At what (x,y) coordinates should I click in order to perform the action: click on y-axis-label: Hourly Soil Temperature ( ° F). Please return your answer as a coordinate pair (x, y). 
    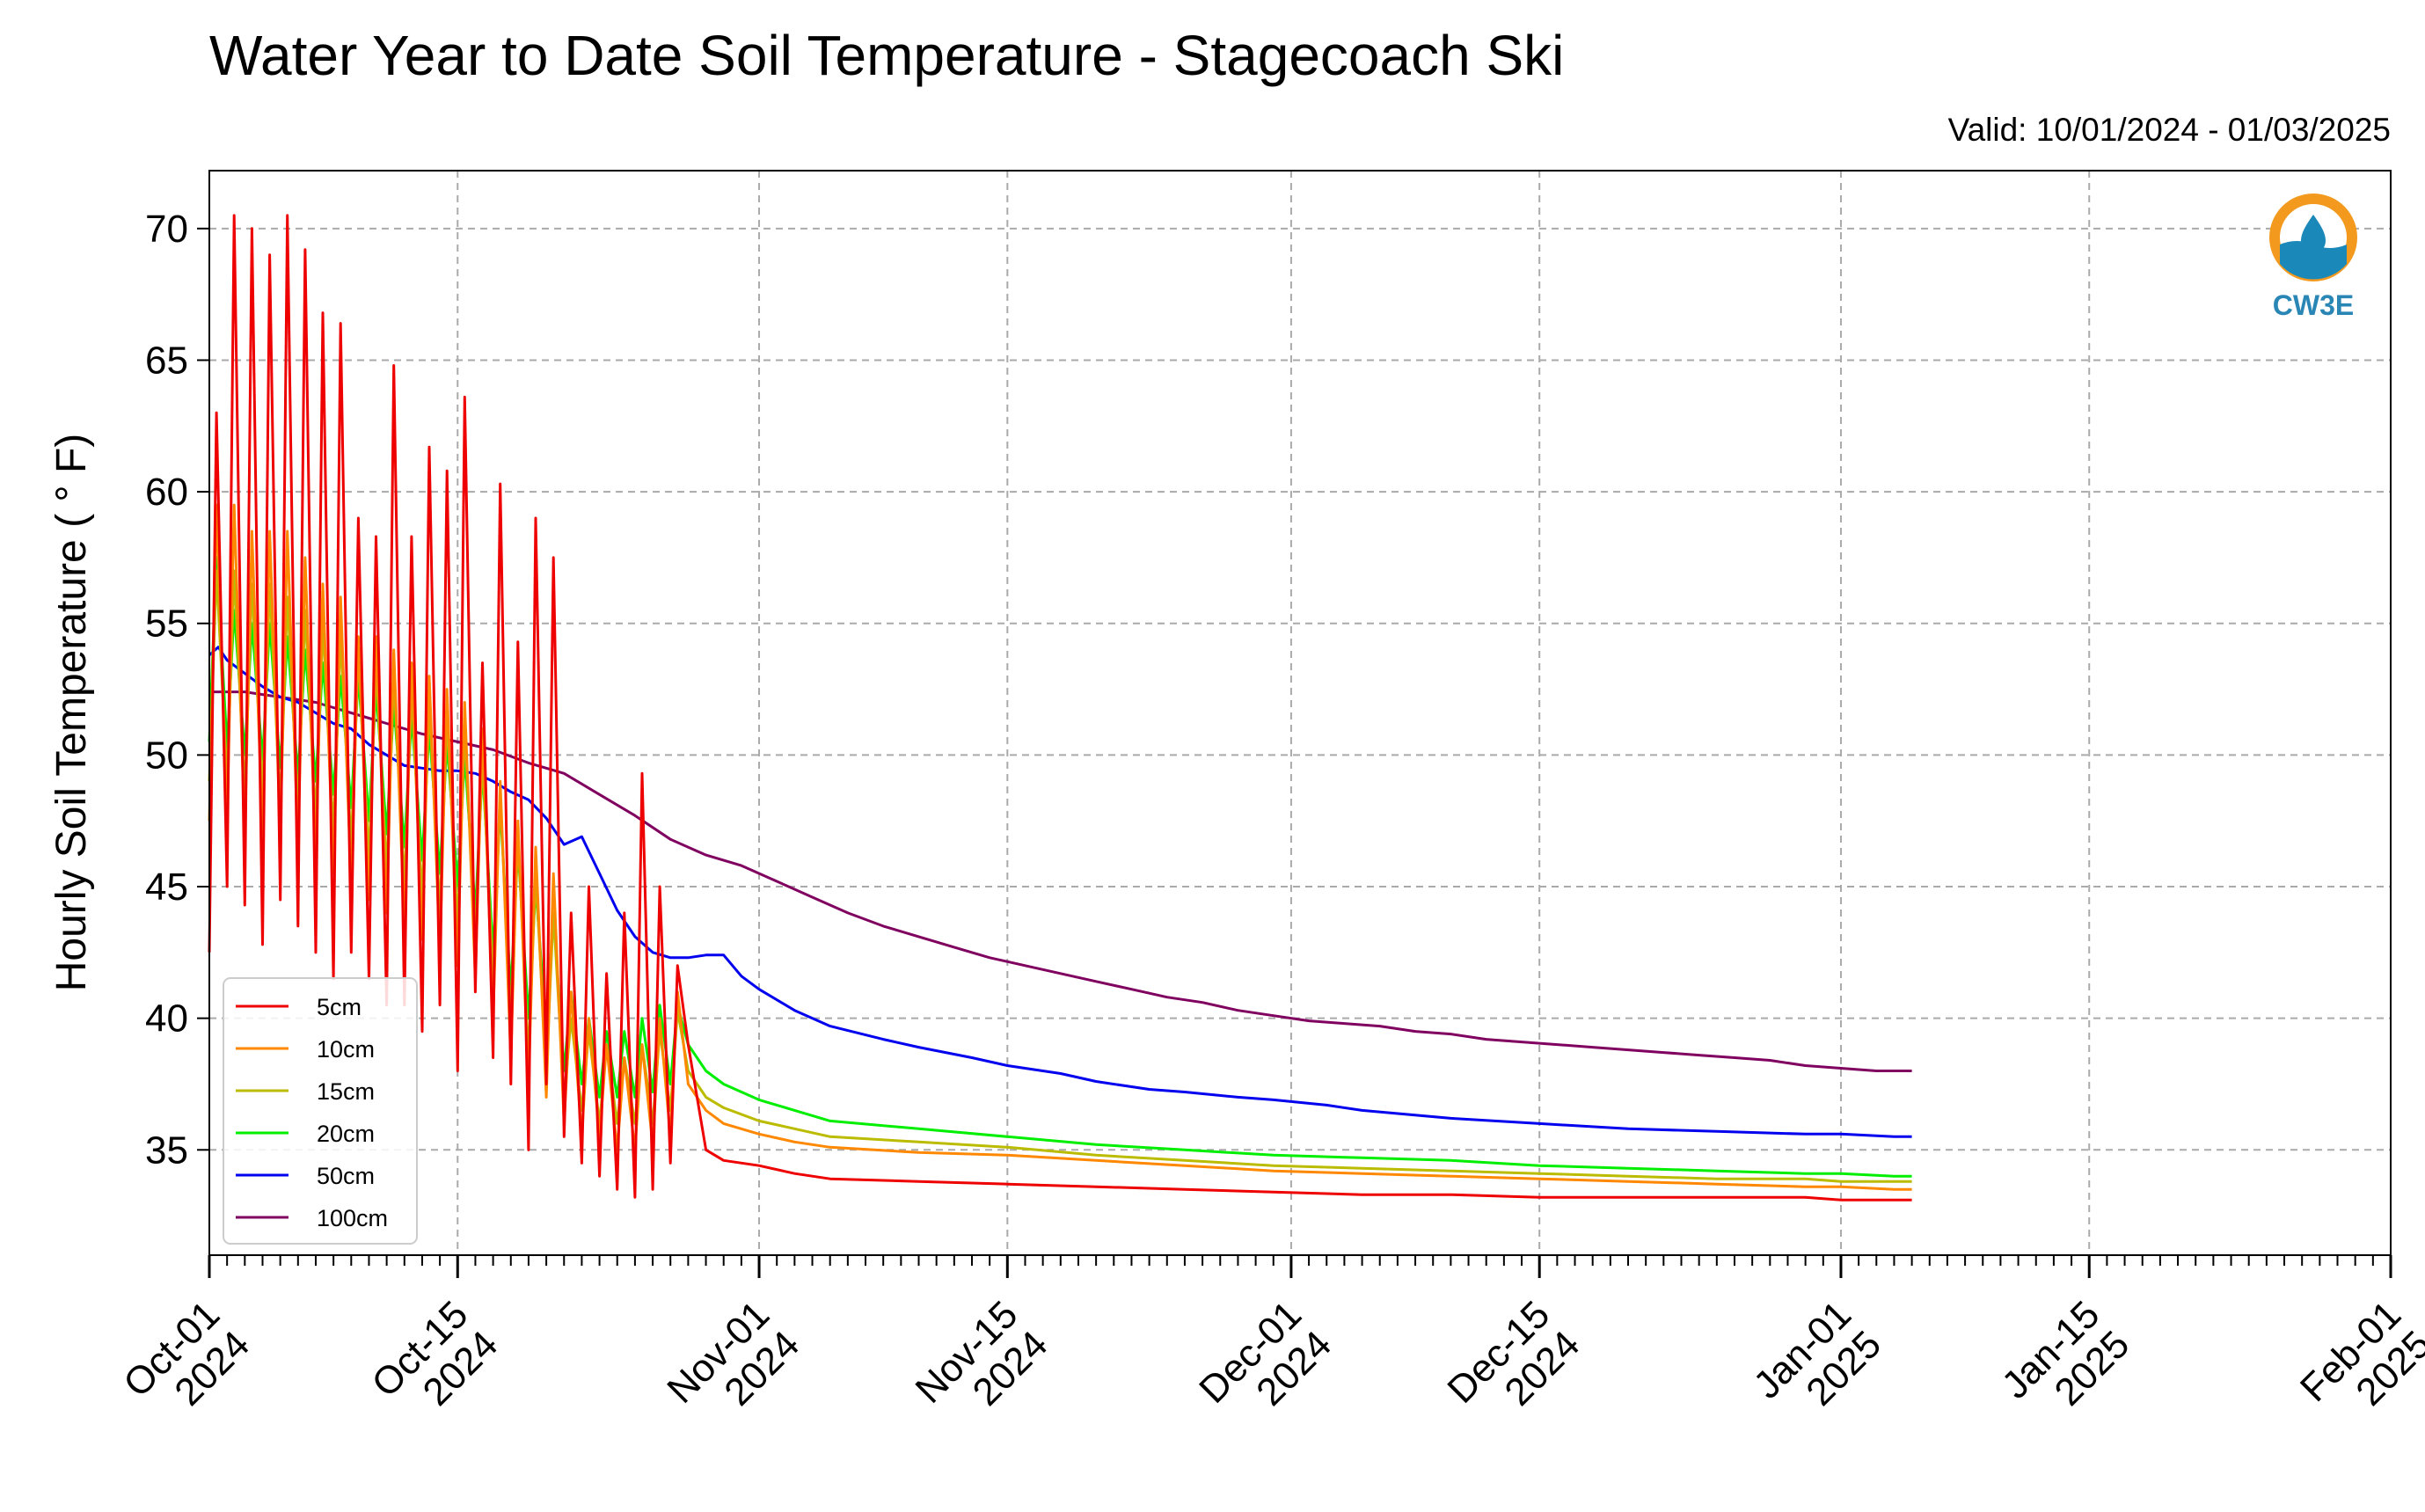
    Looking at the image, I should click on (71, 713).